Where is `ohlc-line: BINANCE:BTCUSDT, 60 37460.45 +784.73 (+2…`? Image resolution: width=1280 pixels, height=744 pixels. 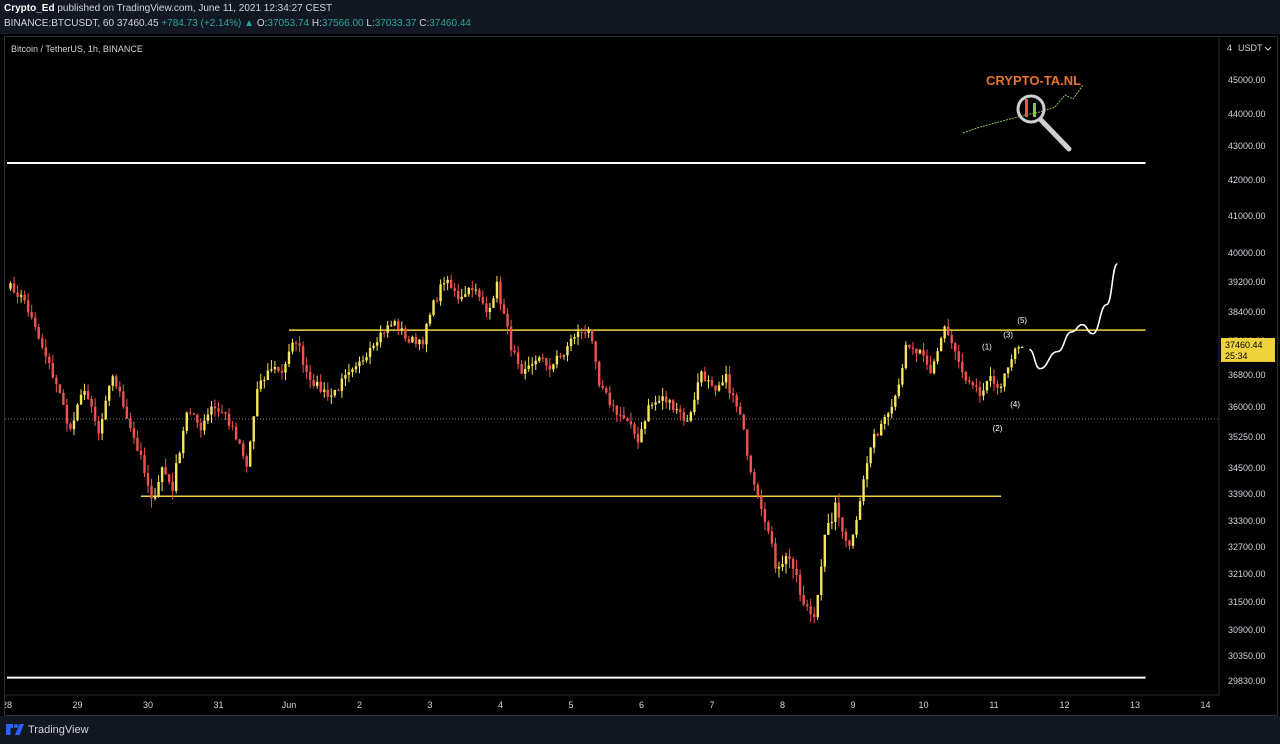
ohlc-line: BINANCE:BTCUSDT, 60 37460.45 +784.73 (+2… is located at coordinates (237, 23).